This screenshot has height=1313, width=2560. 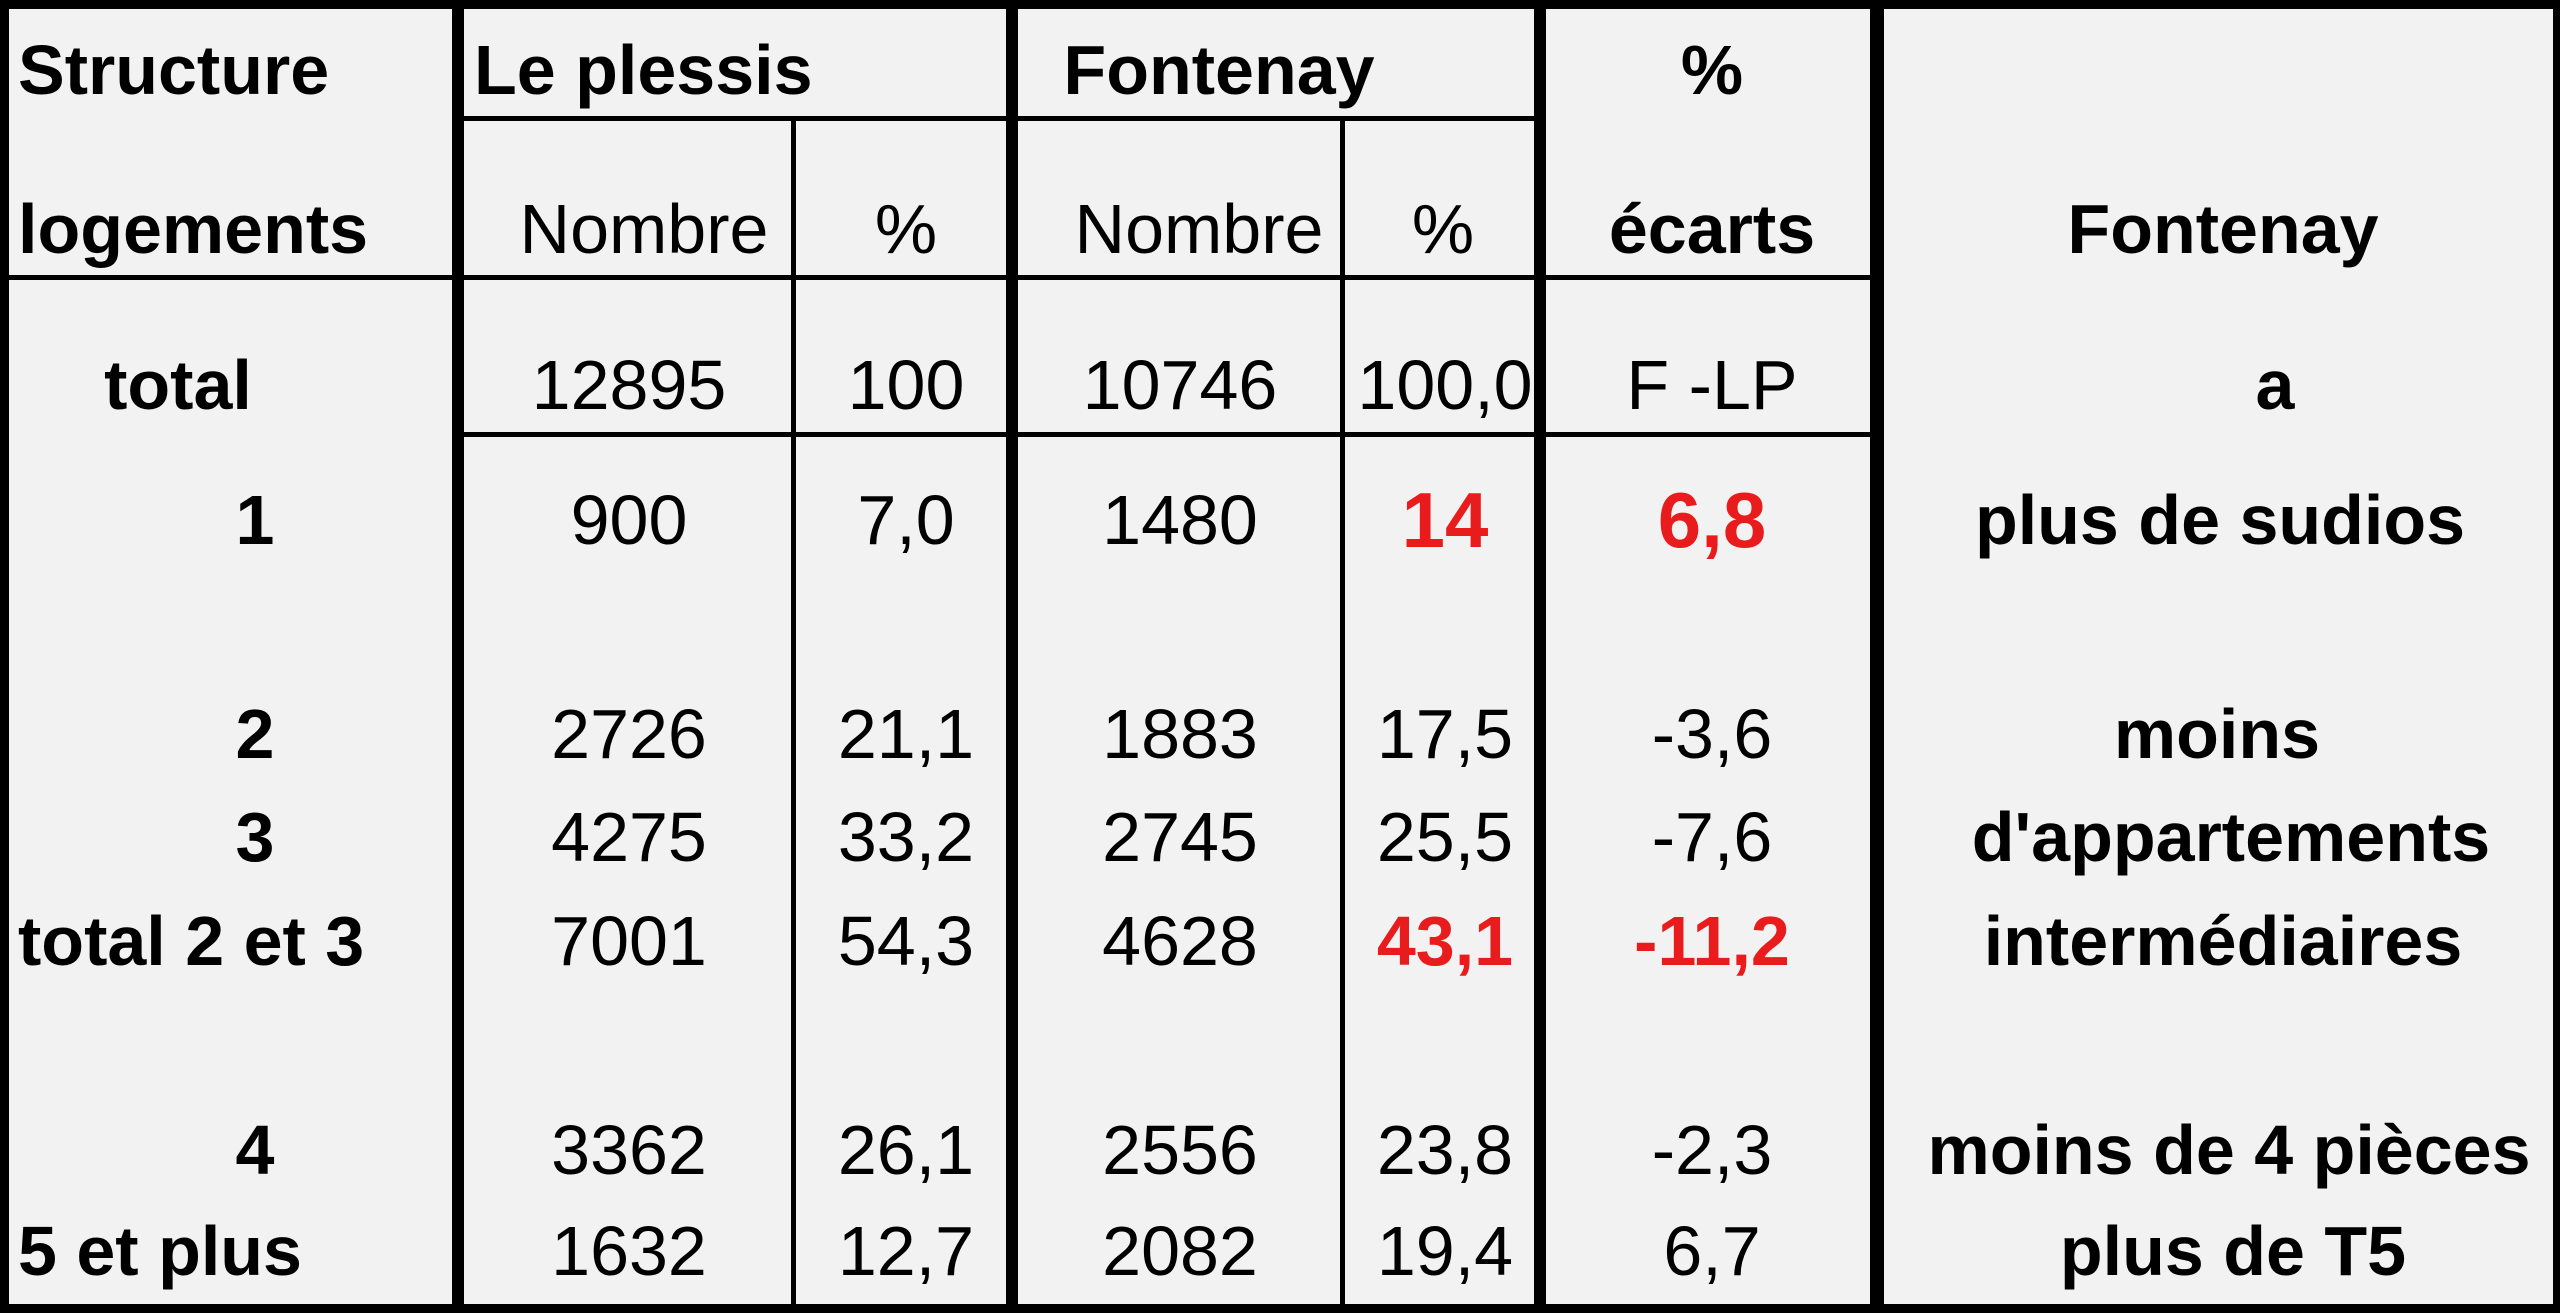 I want to click on cell-f-pct: 25,5, so click(x=1445, y=837).